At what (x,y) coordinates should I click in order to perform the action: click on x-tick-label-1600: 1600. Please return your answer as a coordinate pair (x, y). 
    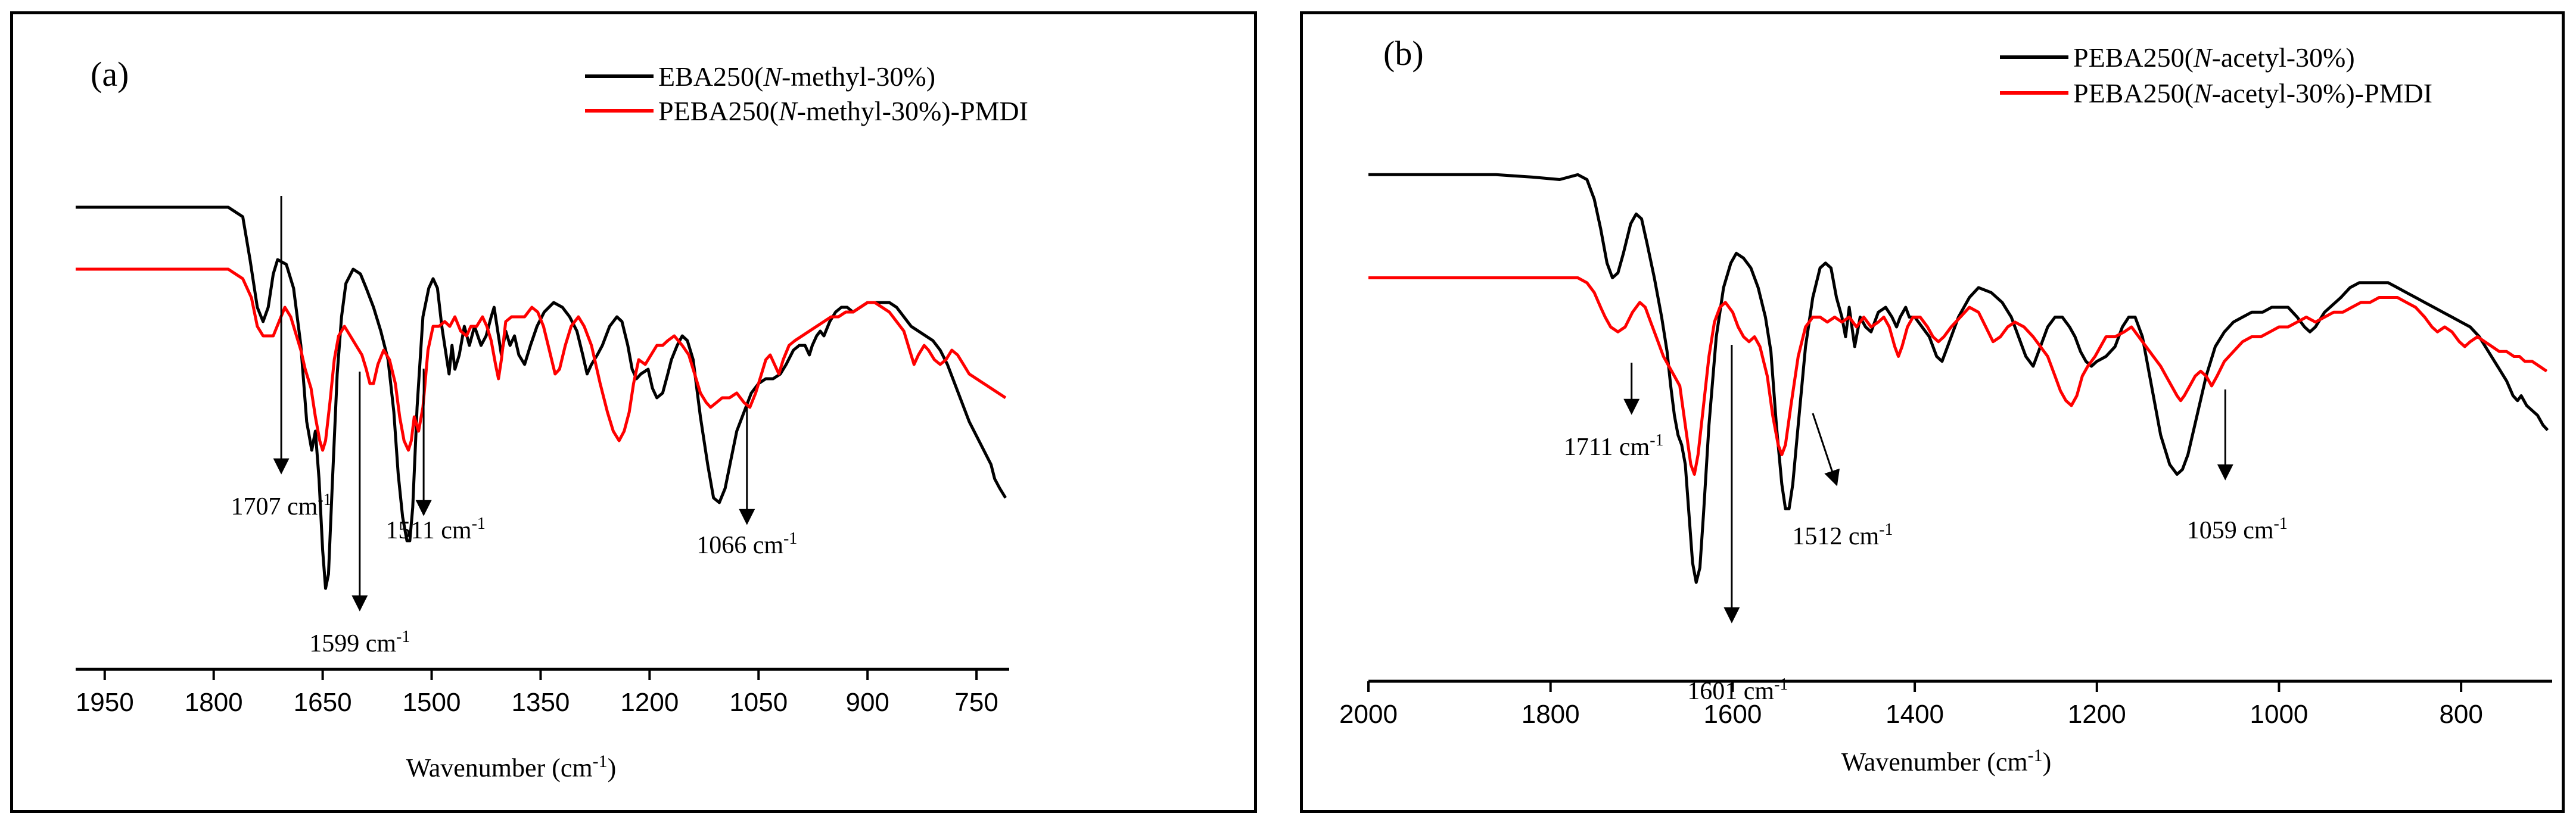
    Looking at the image, I should click on (1732, 714).